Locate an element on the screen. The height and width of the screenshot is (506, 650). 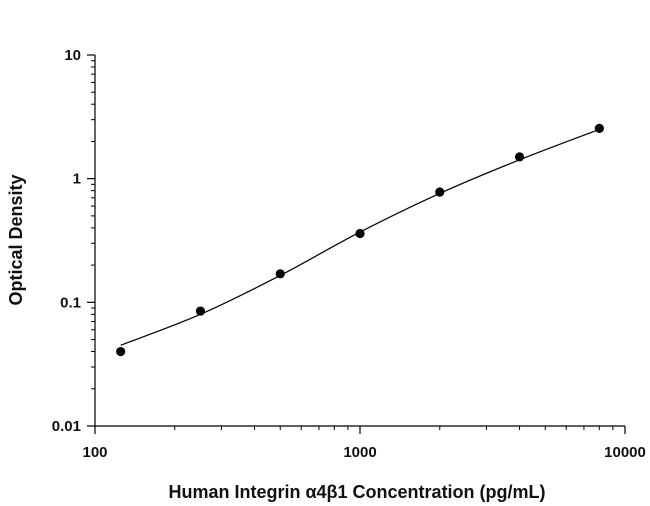
y-tick-label: 10 is located at coordinates (72, 55).